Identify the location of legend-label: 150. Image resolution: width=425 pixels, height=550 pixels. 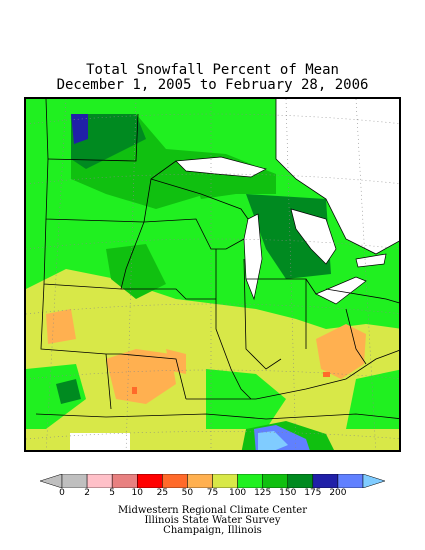
(288, 493).